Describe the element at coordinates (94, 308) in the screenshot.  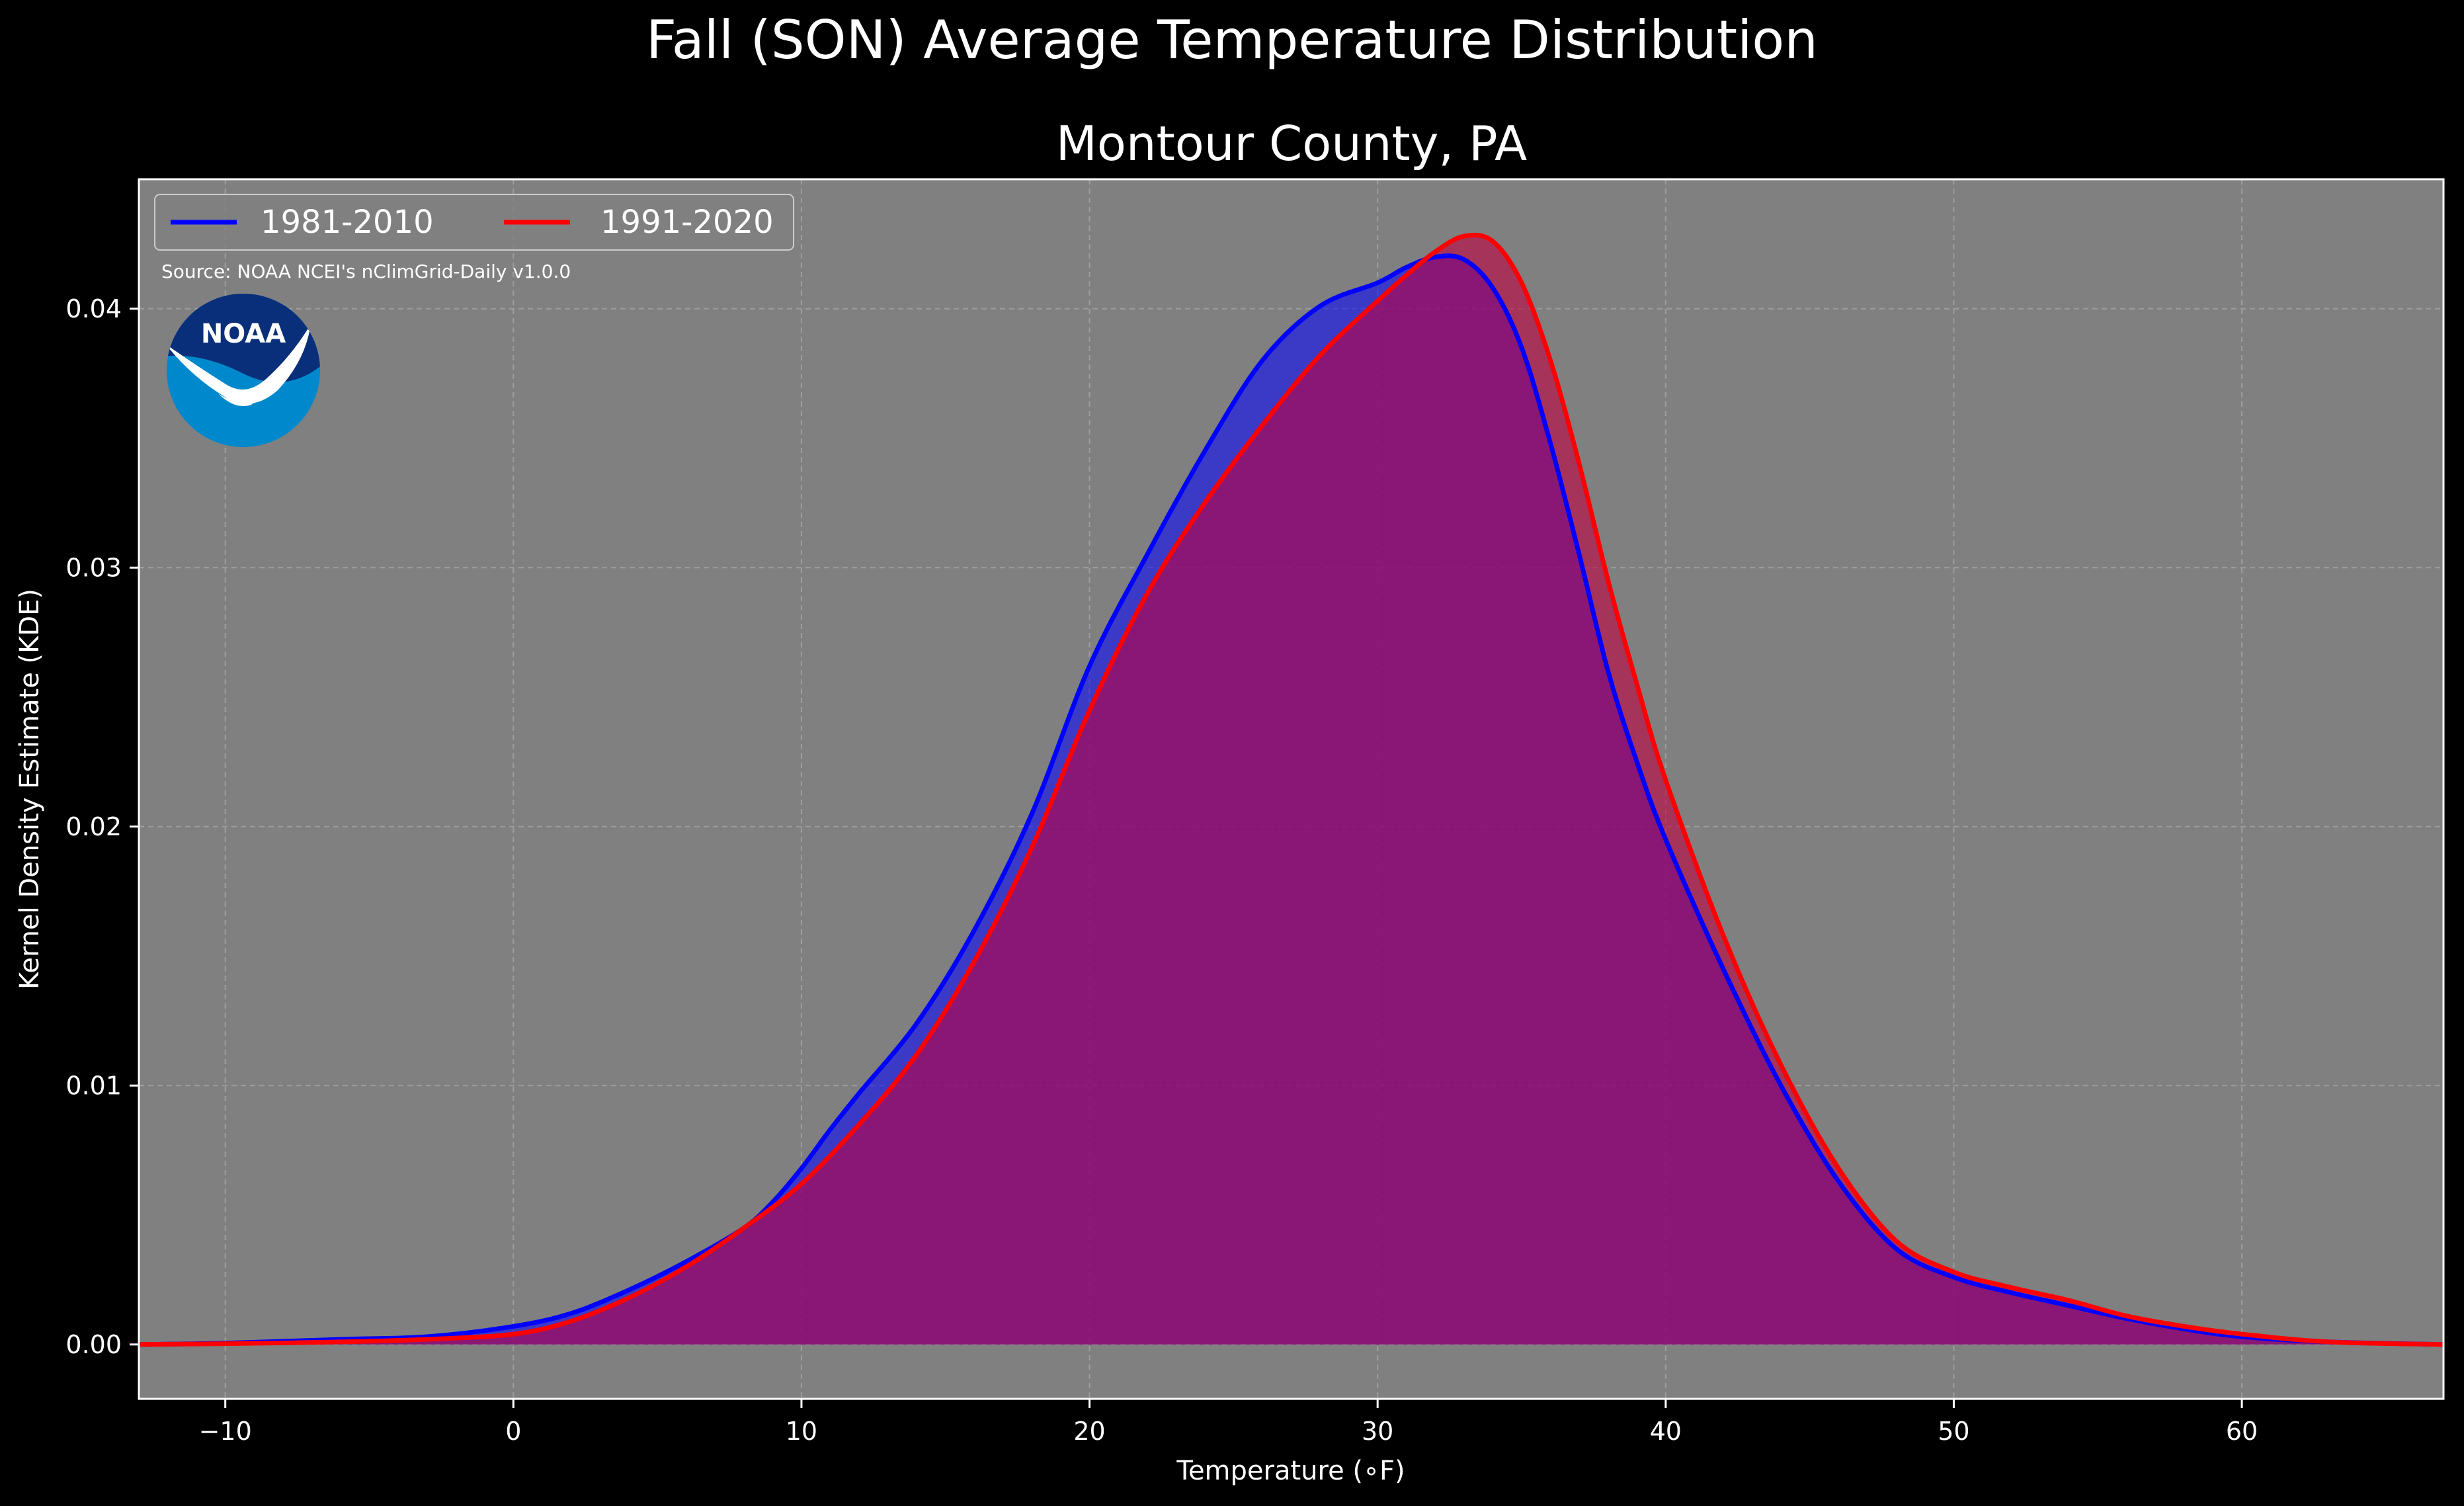
I see `y-tick-label: 0.04` at that location.